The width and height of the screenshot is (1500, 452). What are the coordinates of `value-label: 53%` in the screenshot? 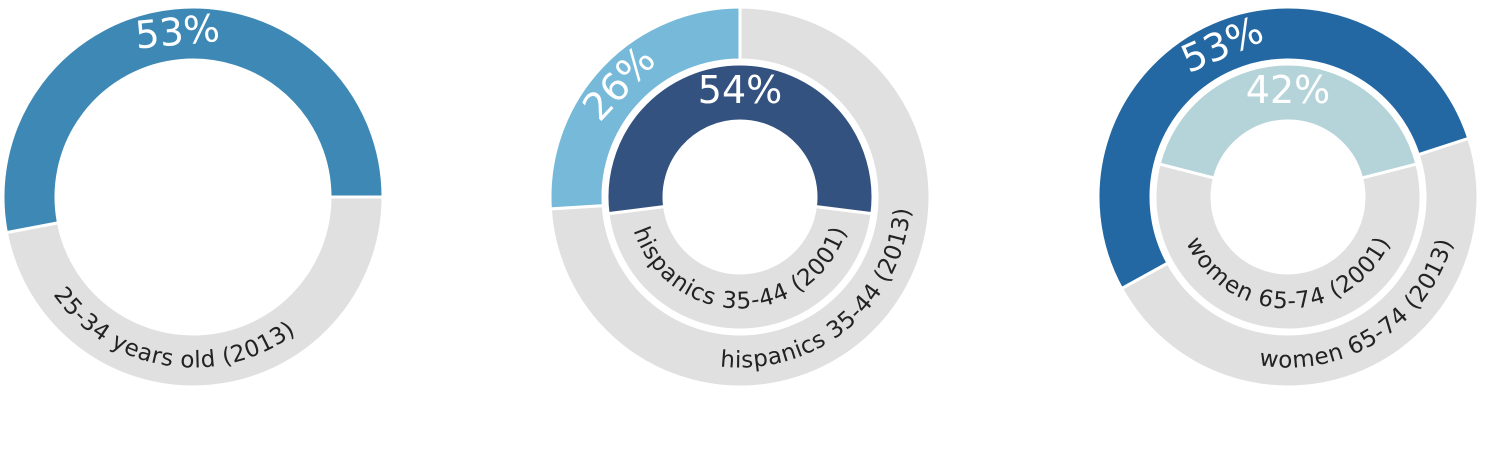 It's located at (177, 32).